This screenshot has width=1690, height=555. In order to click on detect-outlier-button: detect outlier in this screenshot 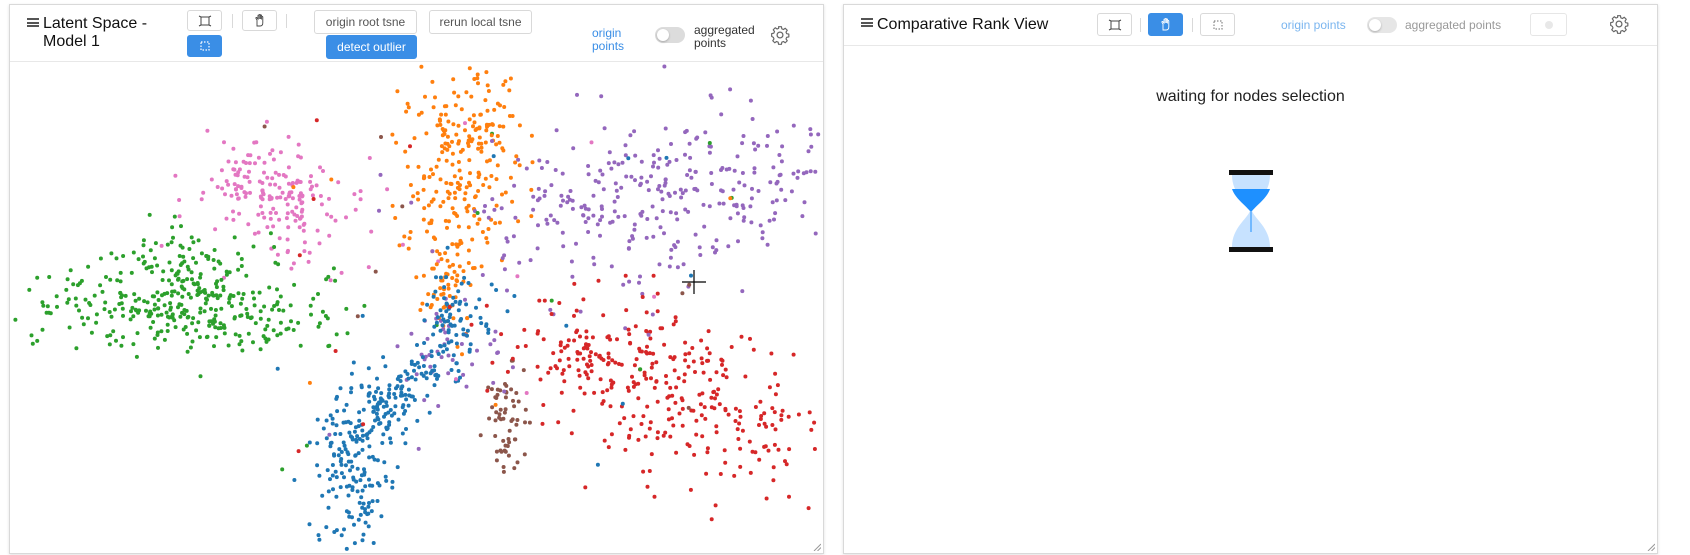, I will do `click(371, 47)`.